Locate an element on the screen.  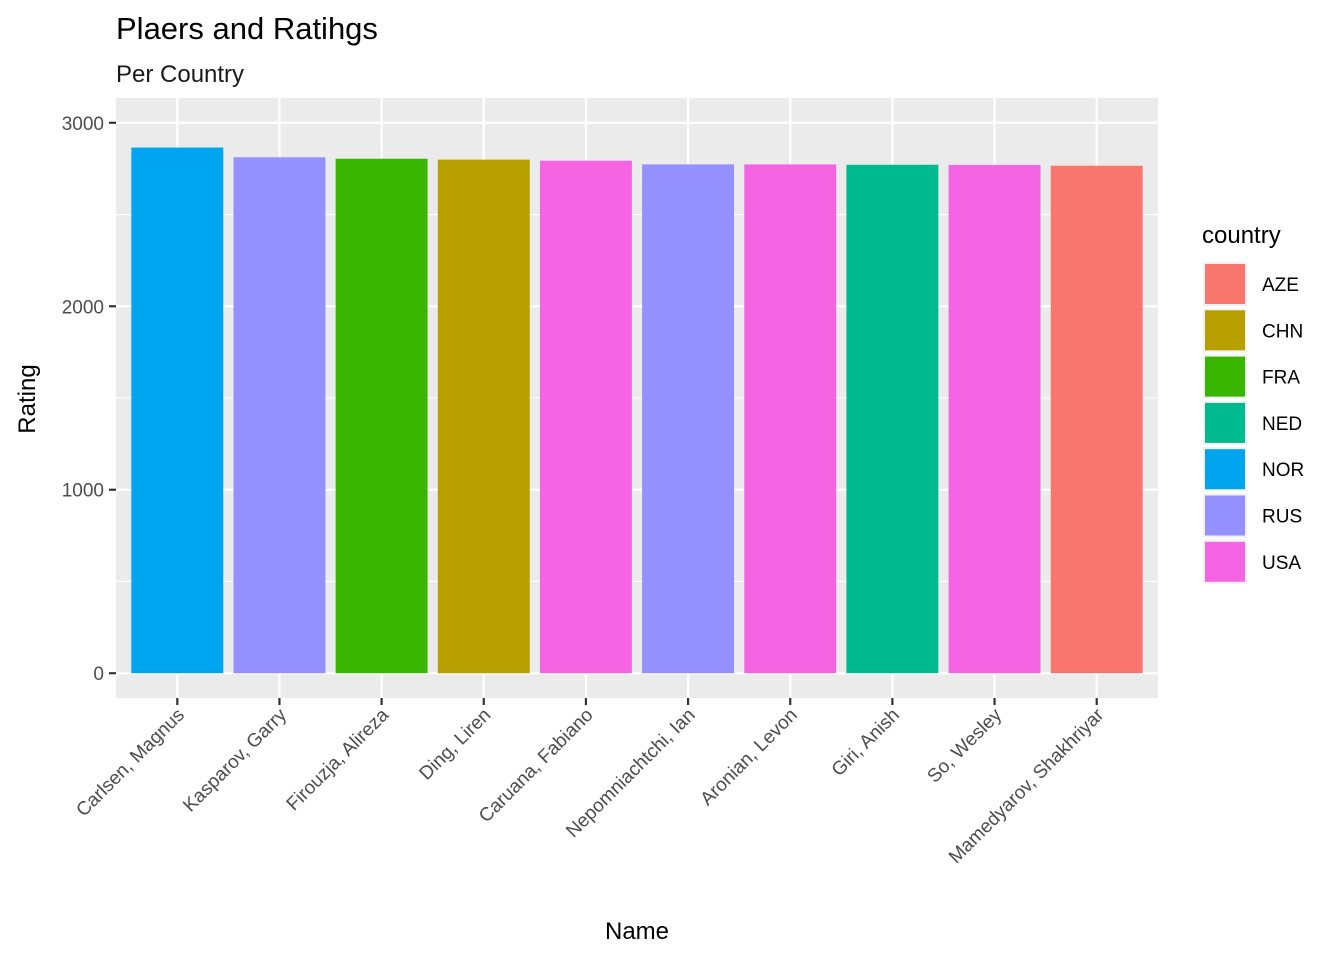
chart-title: Plaers and Ratihgs is located at coordinates (247, 28).